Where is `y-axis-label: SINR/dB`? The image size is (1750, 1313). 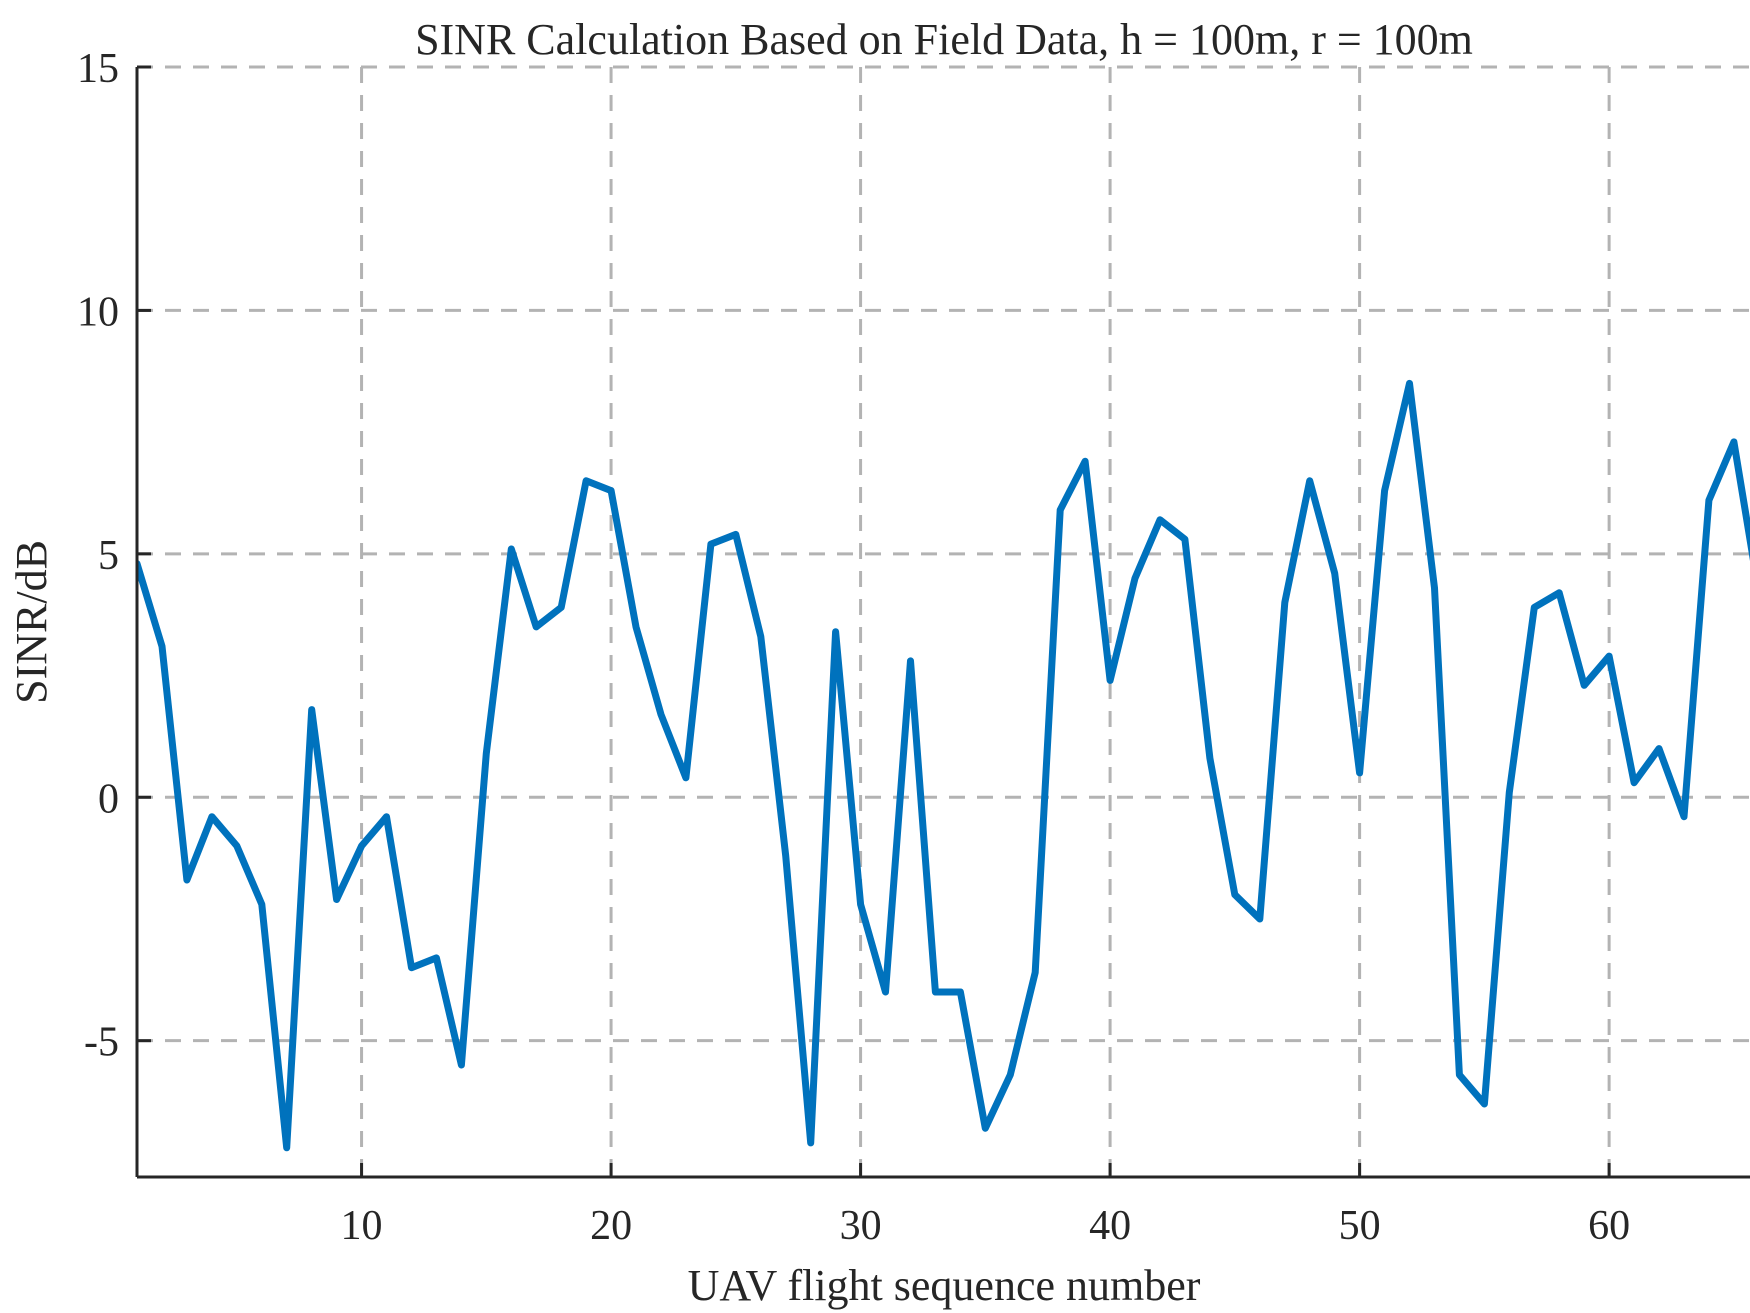
y-axis-label: SINR/dB is located at coordinates (31, 622).